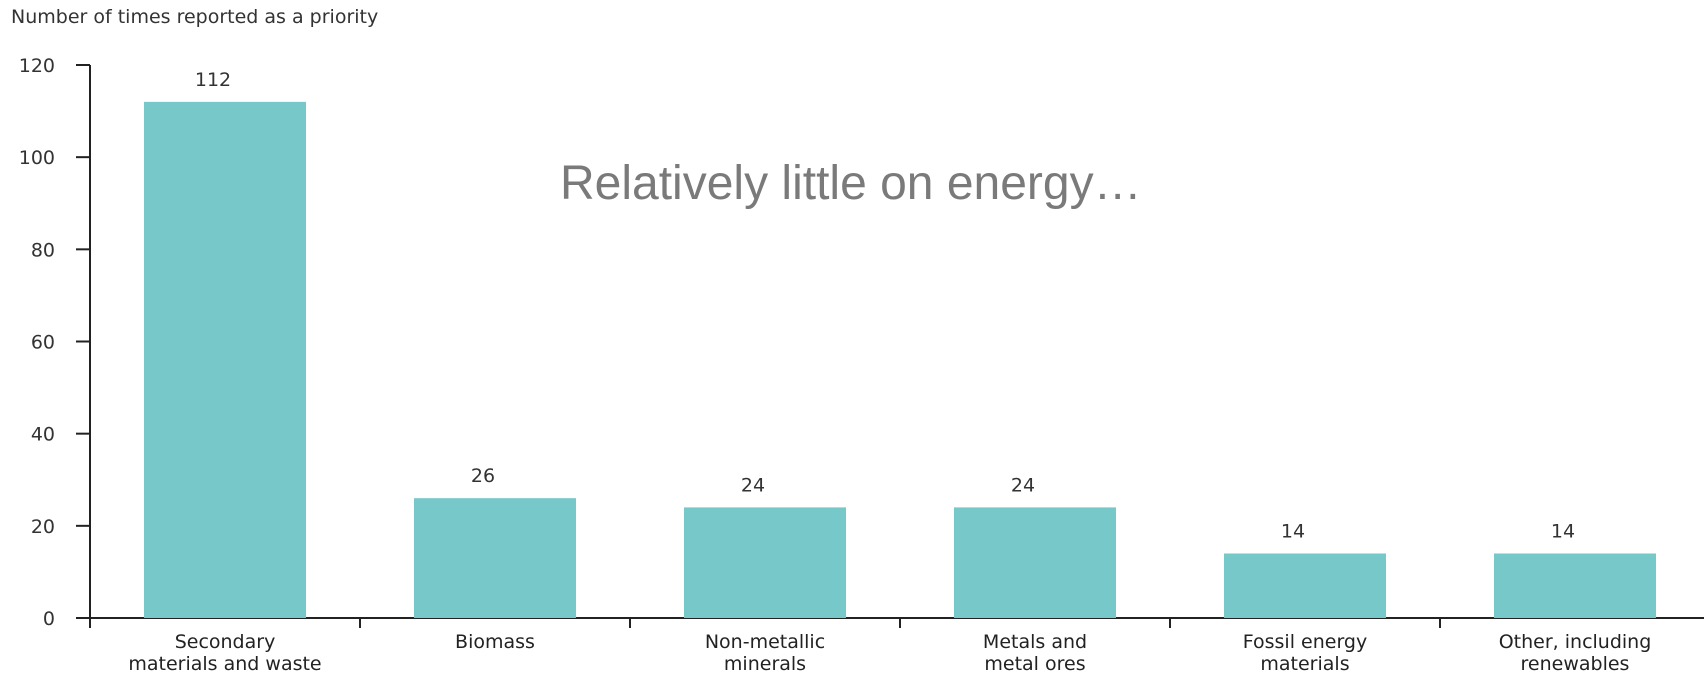 This screenshot has height=679, width=1704. What do you see at coordinates (49, 619) in the screenshot?
I see `y-tick-label: 0` at bounding box center [49, 619].